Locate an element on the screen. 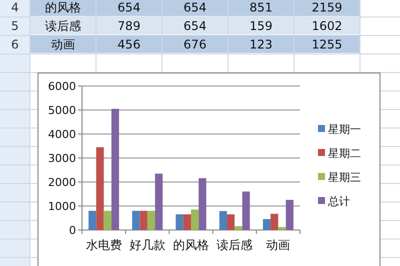 The height and width of the screenshot is (266, 400). x-tick-label: 水电费 is located at coordinates (104, 245).